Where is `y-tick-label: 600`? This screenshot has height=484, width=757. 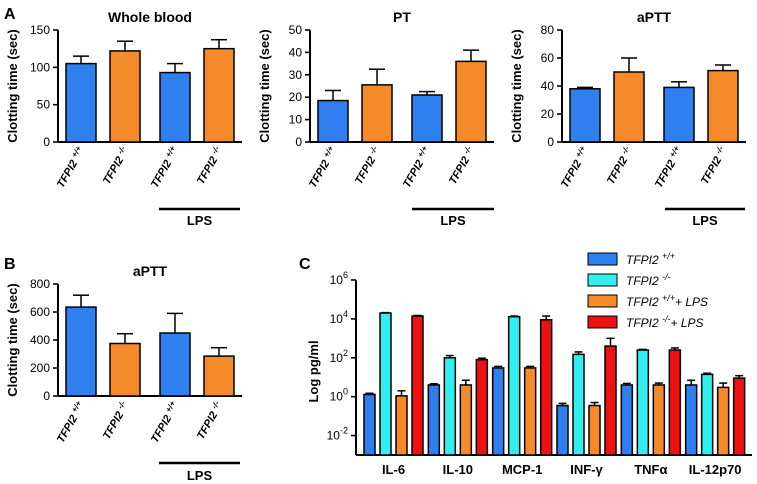 y-tick-label: 600 is located at coordinates (40, 312).